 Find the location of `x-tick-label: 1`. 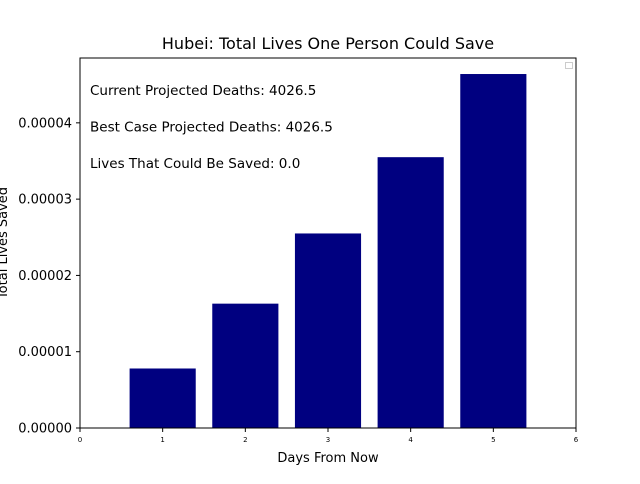

x-tick-label: 1 is located at coordinates (162, 440).